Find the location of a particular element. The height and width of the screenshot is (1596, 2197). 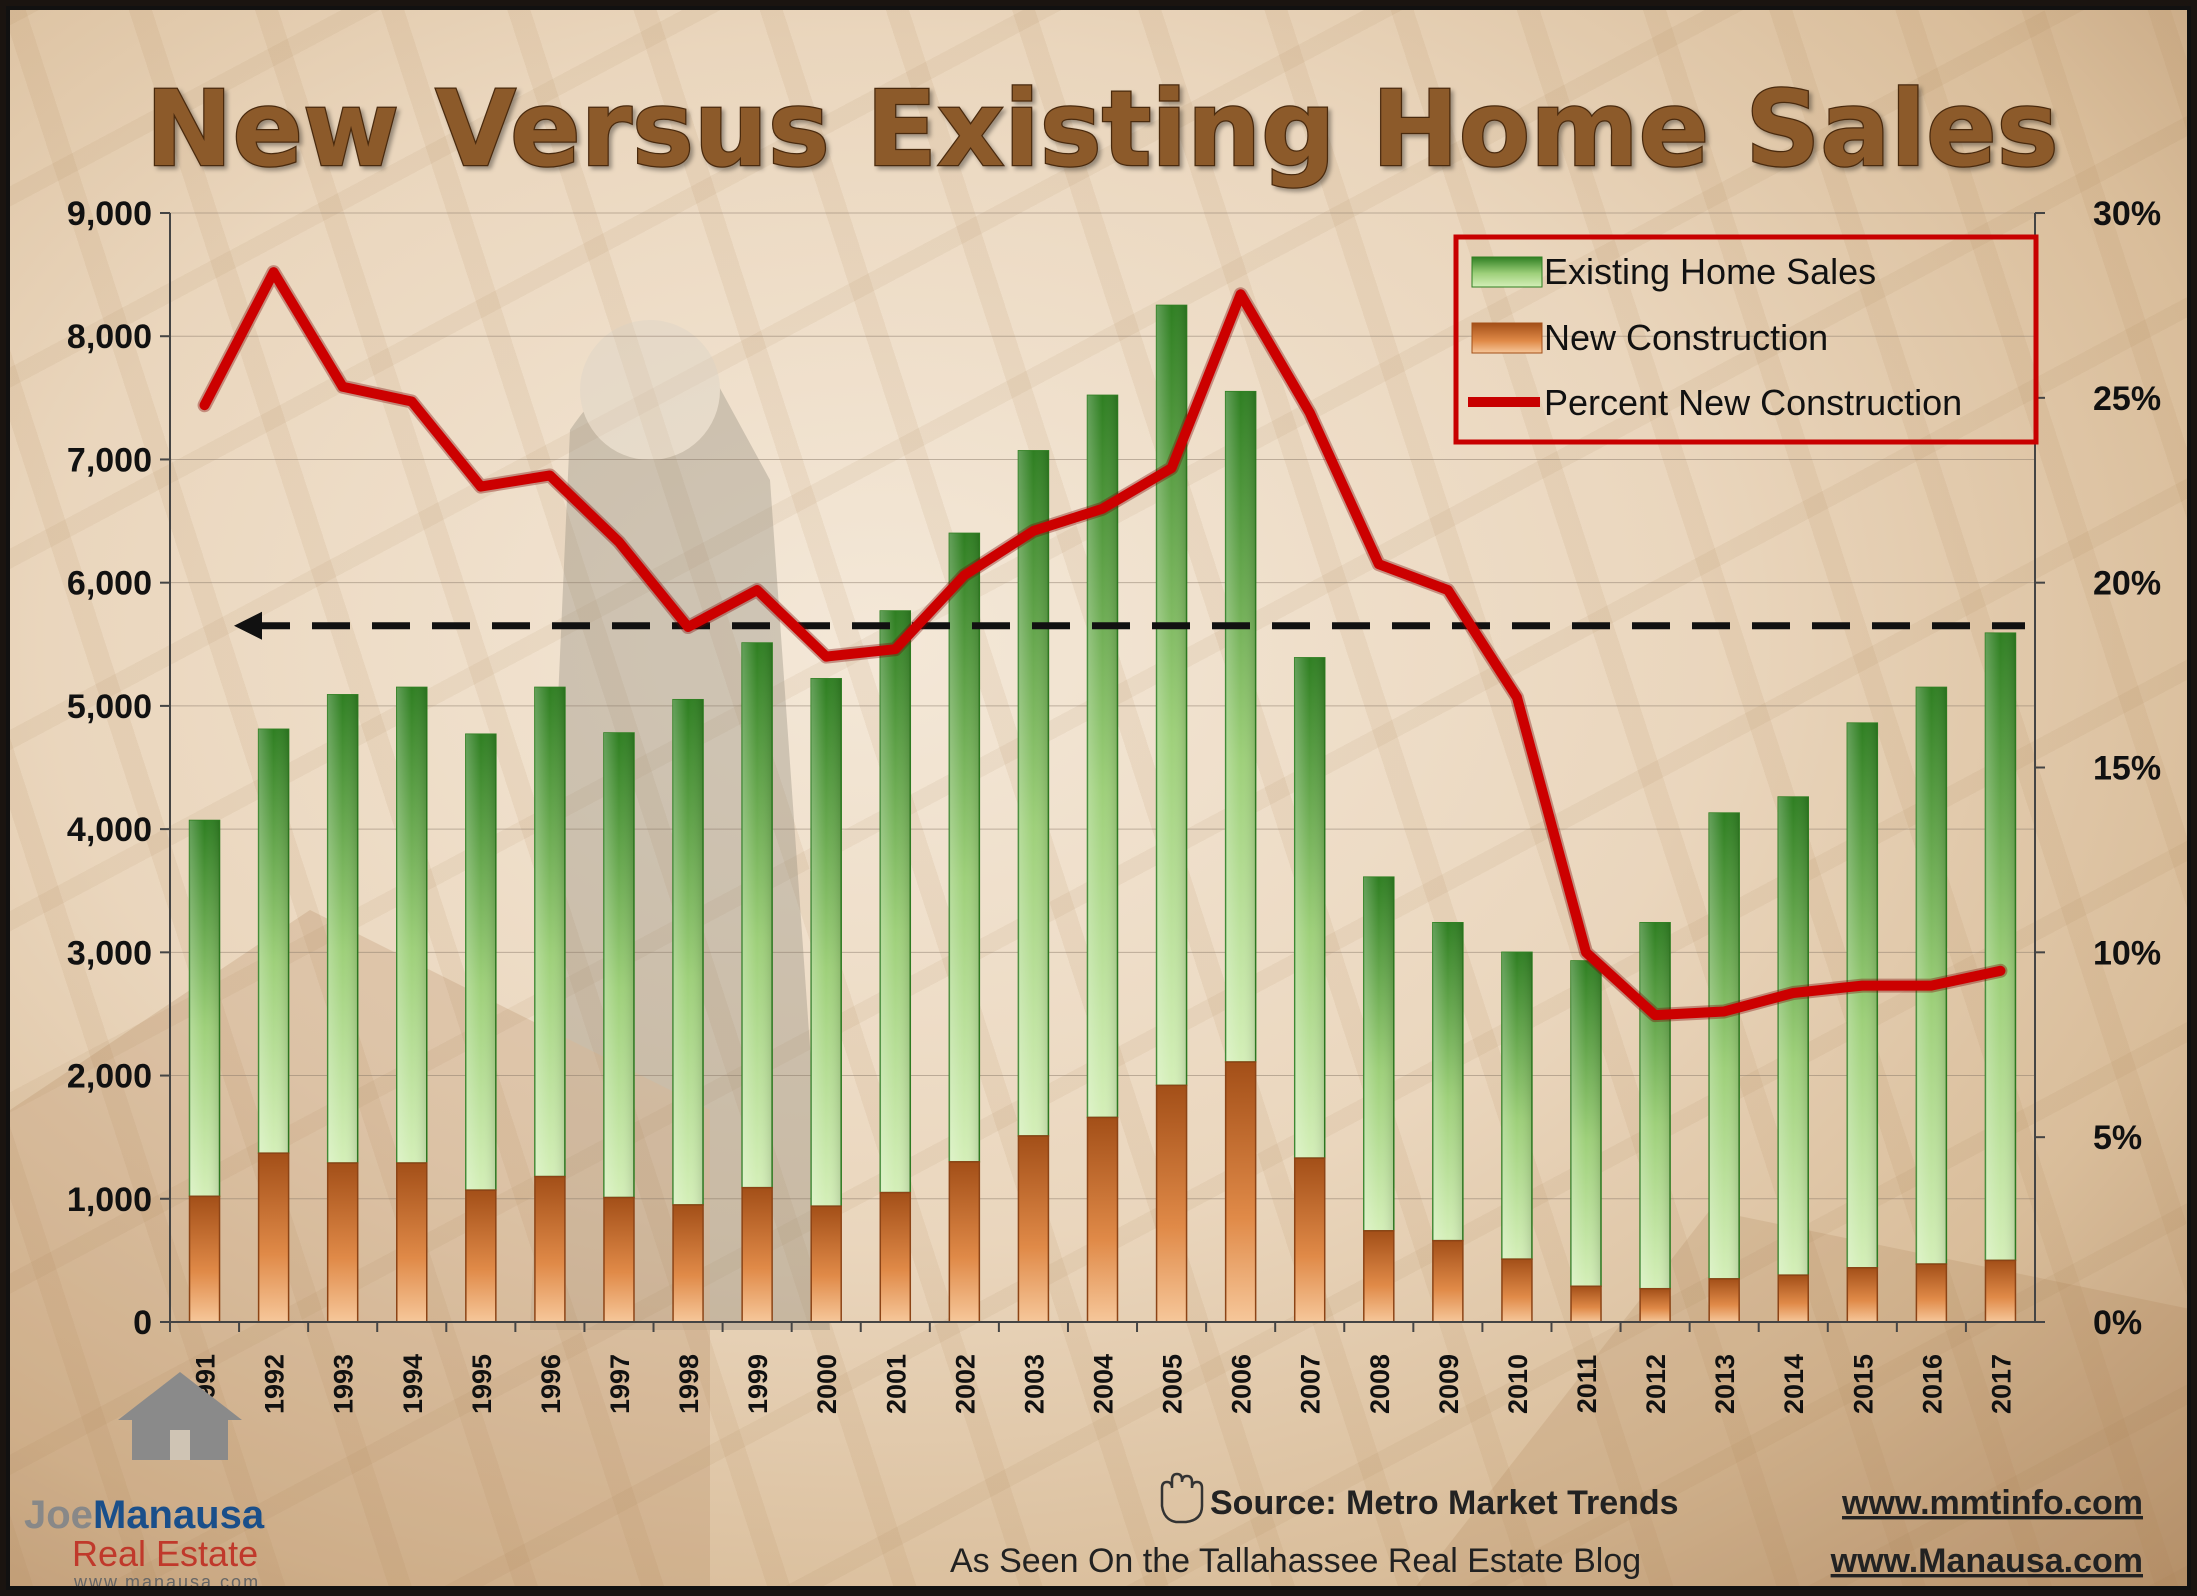

legend-swatch-existing is located at coordinates (1507, 272).